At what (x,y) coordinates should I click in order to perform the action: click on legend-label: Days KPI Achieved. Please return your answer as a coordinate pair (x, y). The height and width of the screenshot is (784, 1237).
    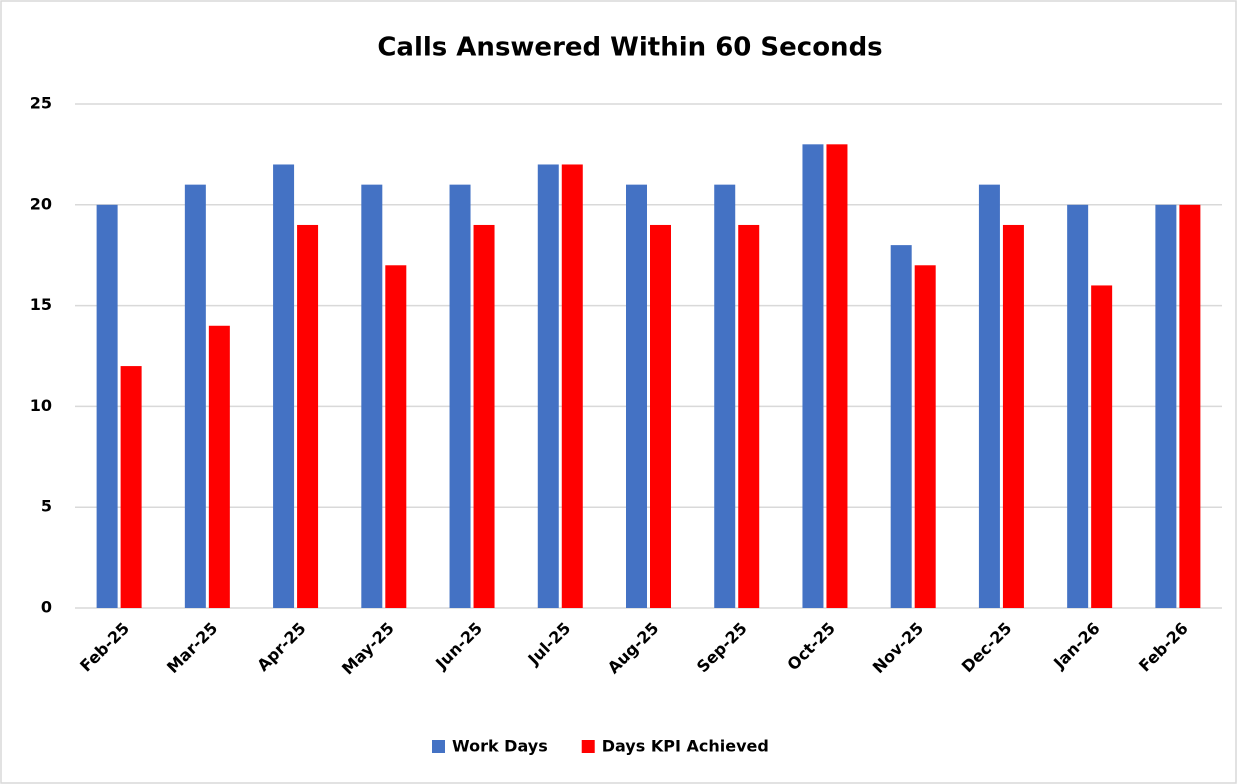
    Looking at the image, I should click on (685, 746).